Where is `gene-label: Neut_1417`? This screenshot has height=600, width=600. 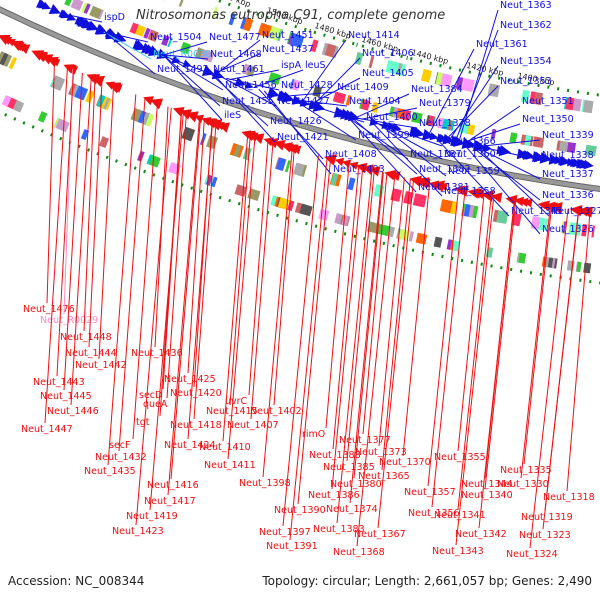 gene-label: Neut_1417 is located at coordinates (170, 501).